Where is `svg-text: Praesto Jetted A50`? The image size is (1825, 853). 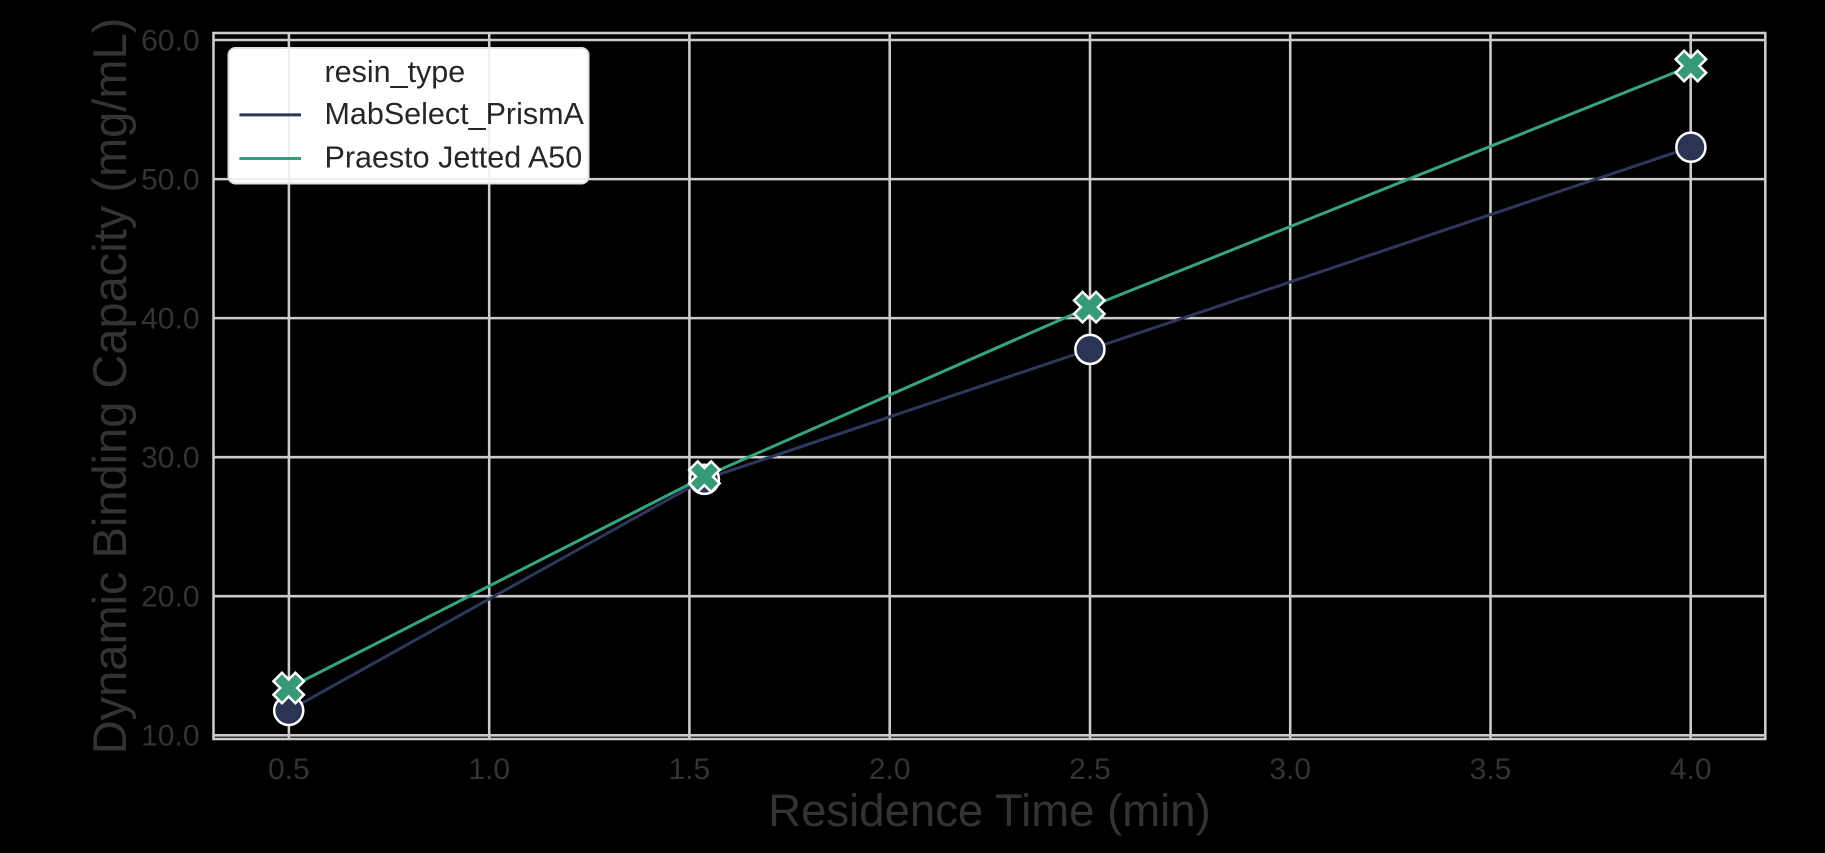
svg-text: Praesto Jetted A50 is located at coordinates (454, 158).